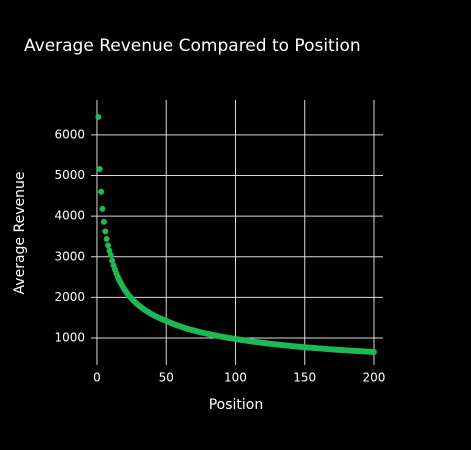 The width and height of the screenshot is (471, 450). Describe the element at coordinates (304, 378) in the screenshot. I see `x-tick-label: 150` at that location.